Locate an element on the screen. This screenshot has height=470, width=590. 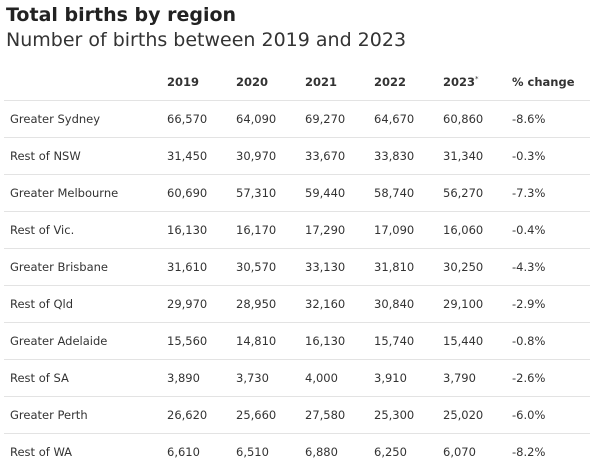
region-cell: Greater Sydney is located at coordinates (85, 119).